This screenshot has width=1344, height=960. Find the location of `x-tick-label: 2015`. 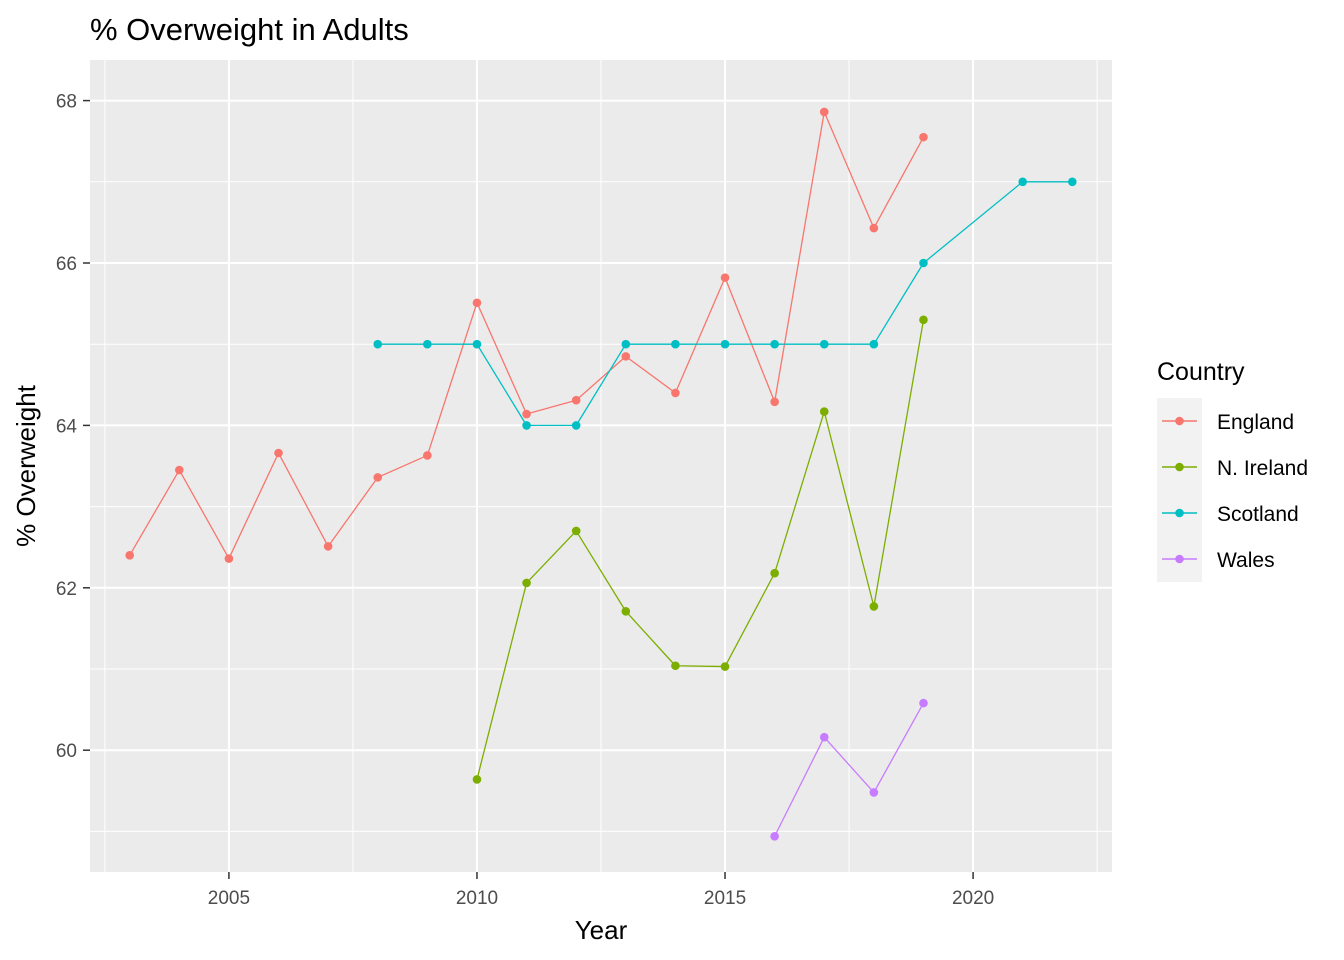

x-tick-label: 2015 is located at coordinates (725, 898).